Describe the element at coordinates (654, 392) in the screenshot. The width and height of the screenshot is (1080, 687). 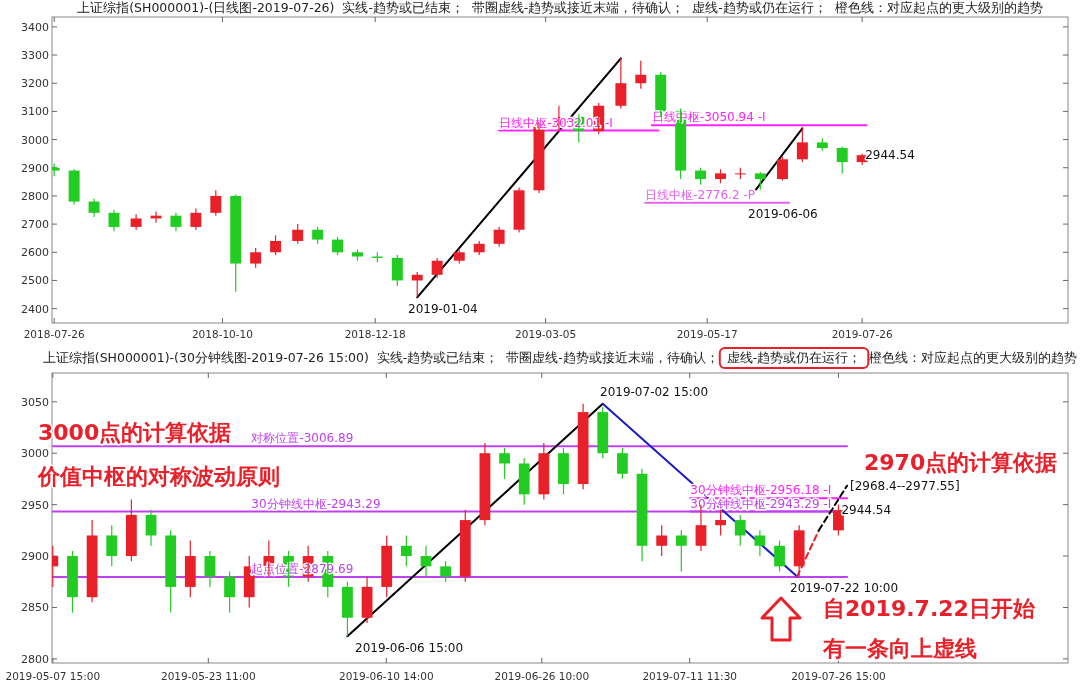
I see `annotation: 2019-07-02 15:00` at that location.